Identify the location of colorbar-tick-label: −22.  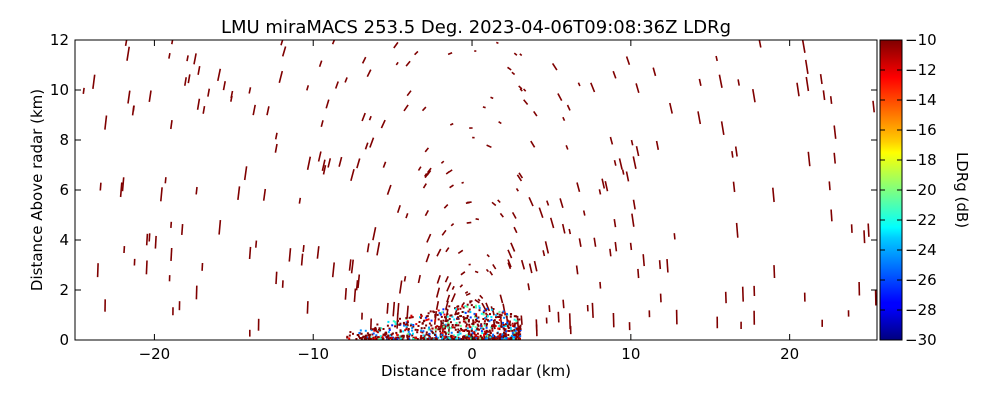
(921, 220).